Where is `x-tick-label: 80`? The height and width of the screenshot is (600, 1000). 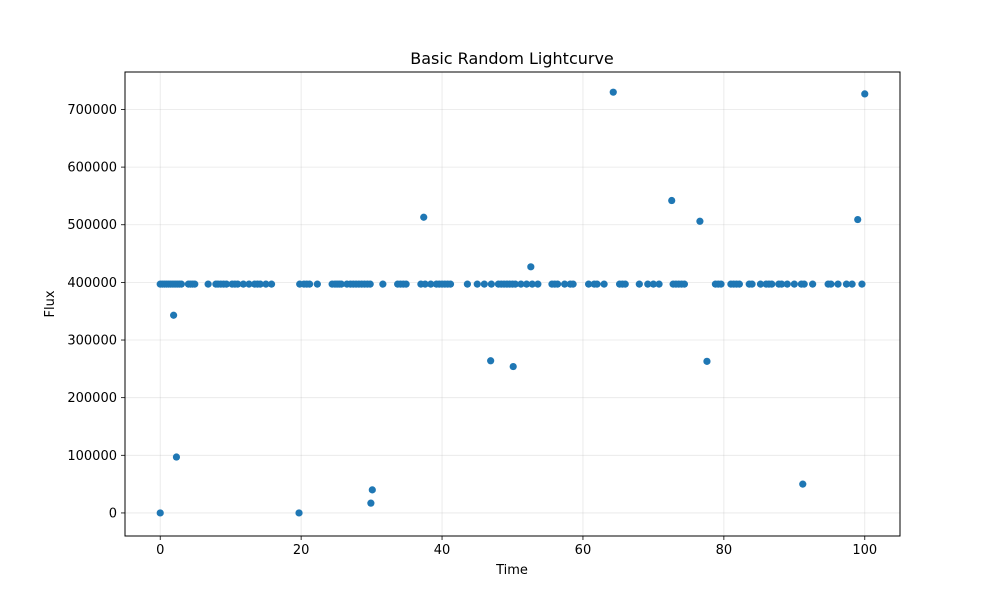 x-tick-label: 80 is located at coordinates (724, 550).